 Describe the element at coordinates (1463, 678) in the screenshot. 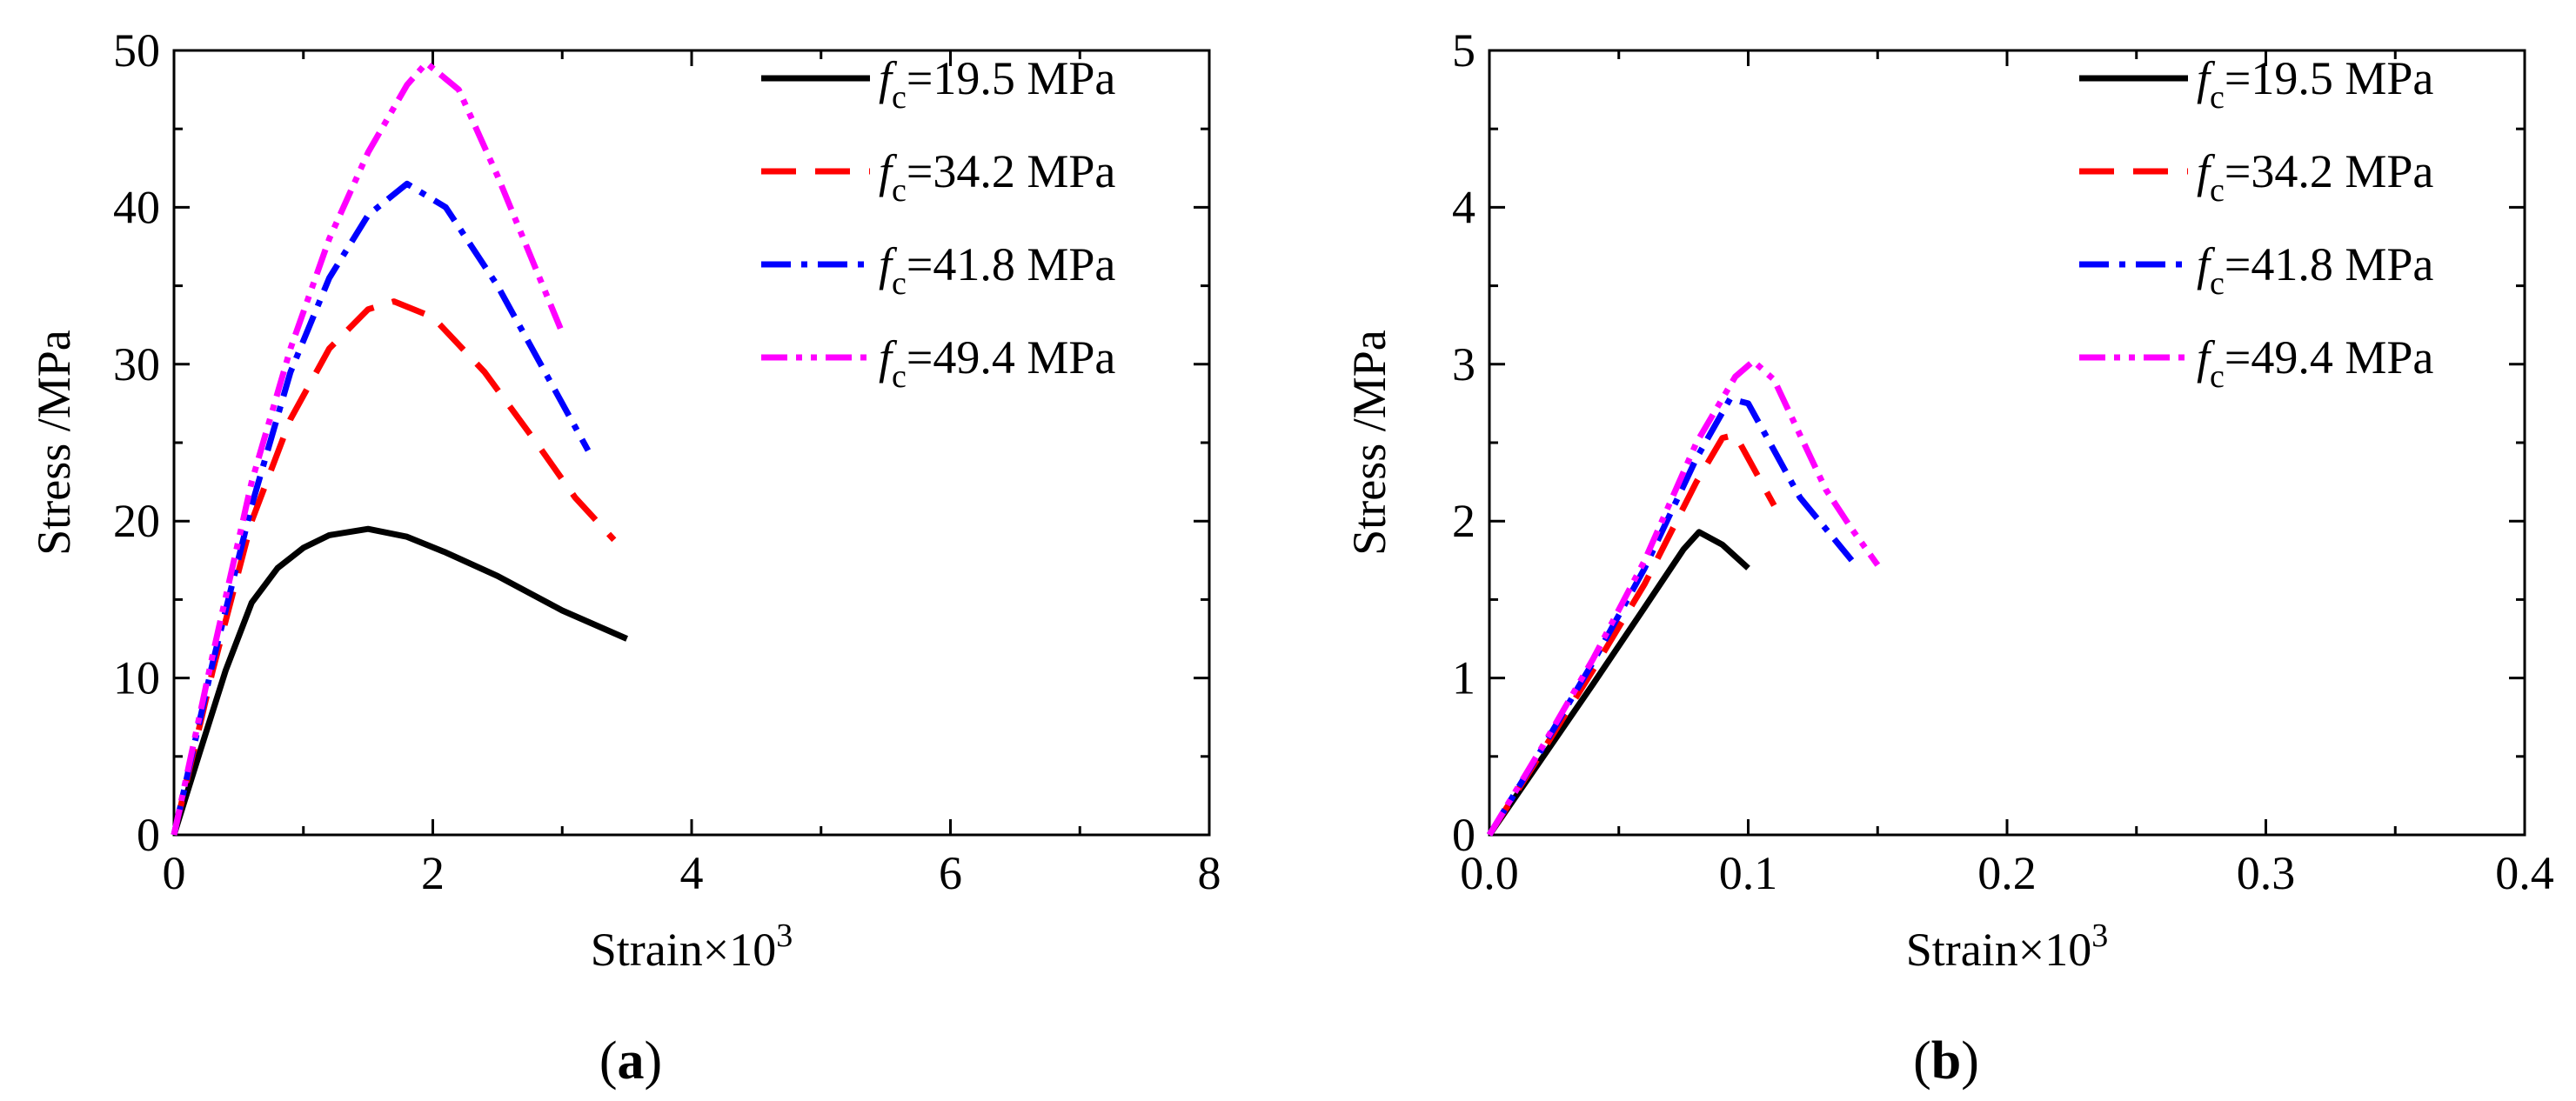

I see `y-tick-label: 1` at that location.